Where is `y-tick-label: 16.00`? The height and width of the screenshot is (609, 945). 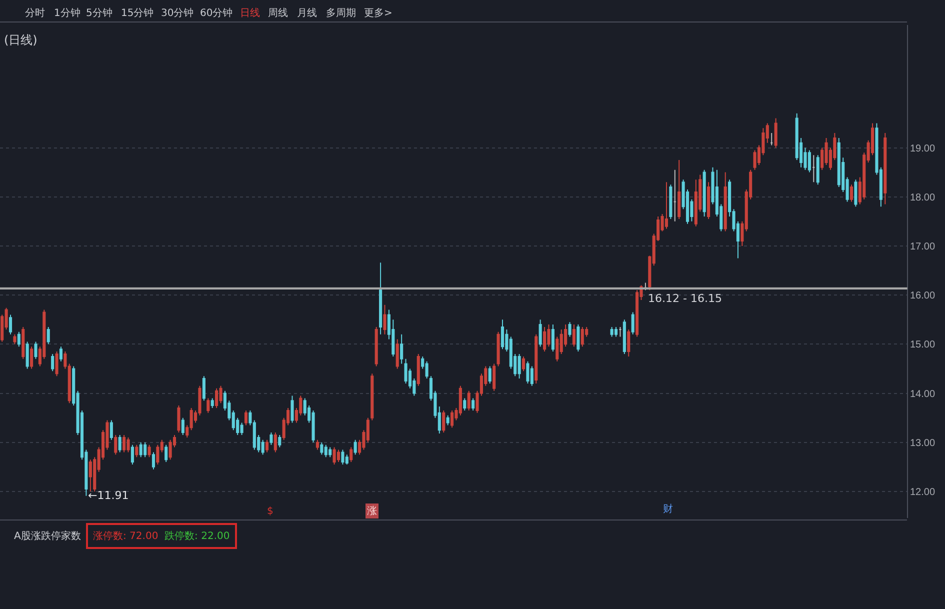 y-tick-label: 16.00 is located at coordinates (923, 296).